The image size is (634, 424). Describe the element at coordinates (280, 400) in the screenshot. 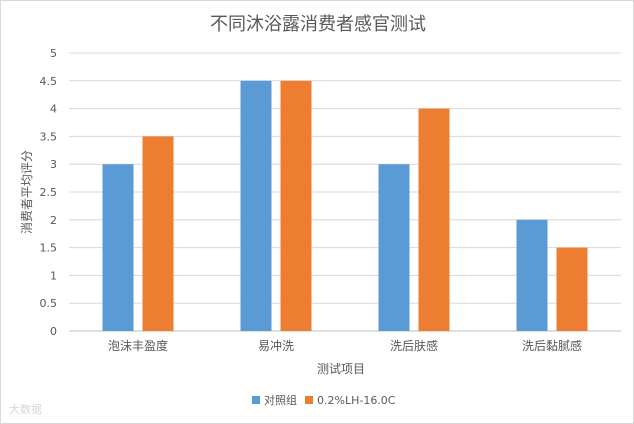

I see `legend-label: 对照组` at that location.